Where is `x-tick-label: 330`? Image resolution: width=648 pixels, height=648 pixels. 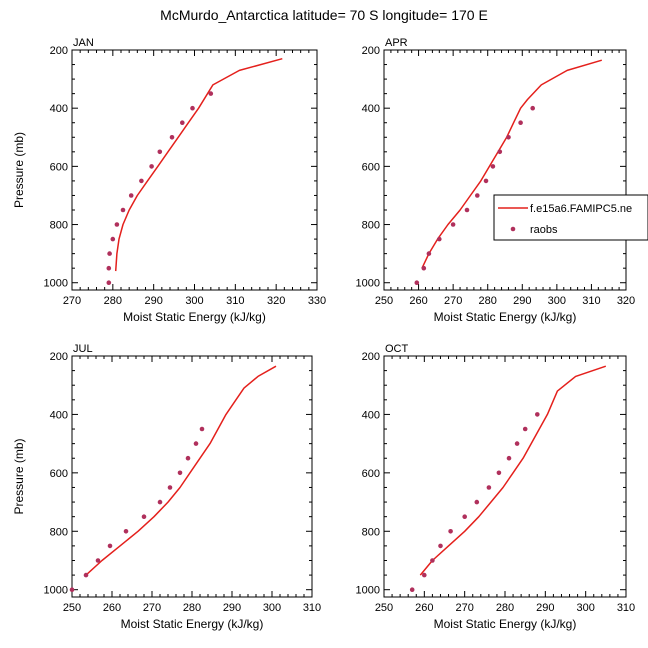 x-tick-label: 330 is located at coordinates (317, 301).